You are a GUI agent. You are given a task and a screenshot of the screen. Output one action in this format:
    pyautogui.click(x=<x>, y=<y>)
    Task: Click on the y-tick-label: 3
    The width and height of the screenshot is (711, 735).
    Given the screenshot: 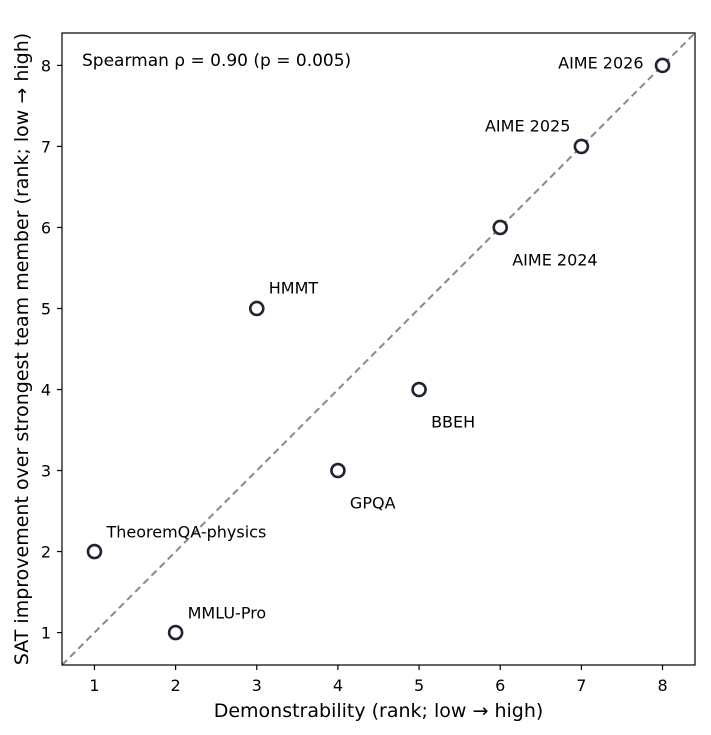 What is the action you would take?
    pyautogui.click(x=46, y=471)
    